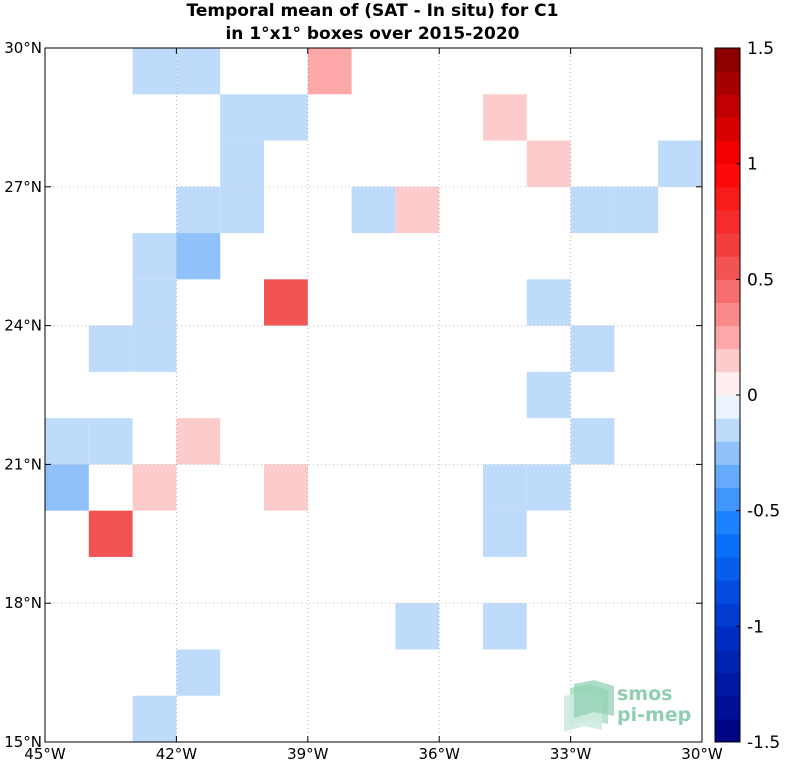 This screenshot has height=763, width=785. I want to click on logo-text-smos: smos, so click(645, 694).